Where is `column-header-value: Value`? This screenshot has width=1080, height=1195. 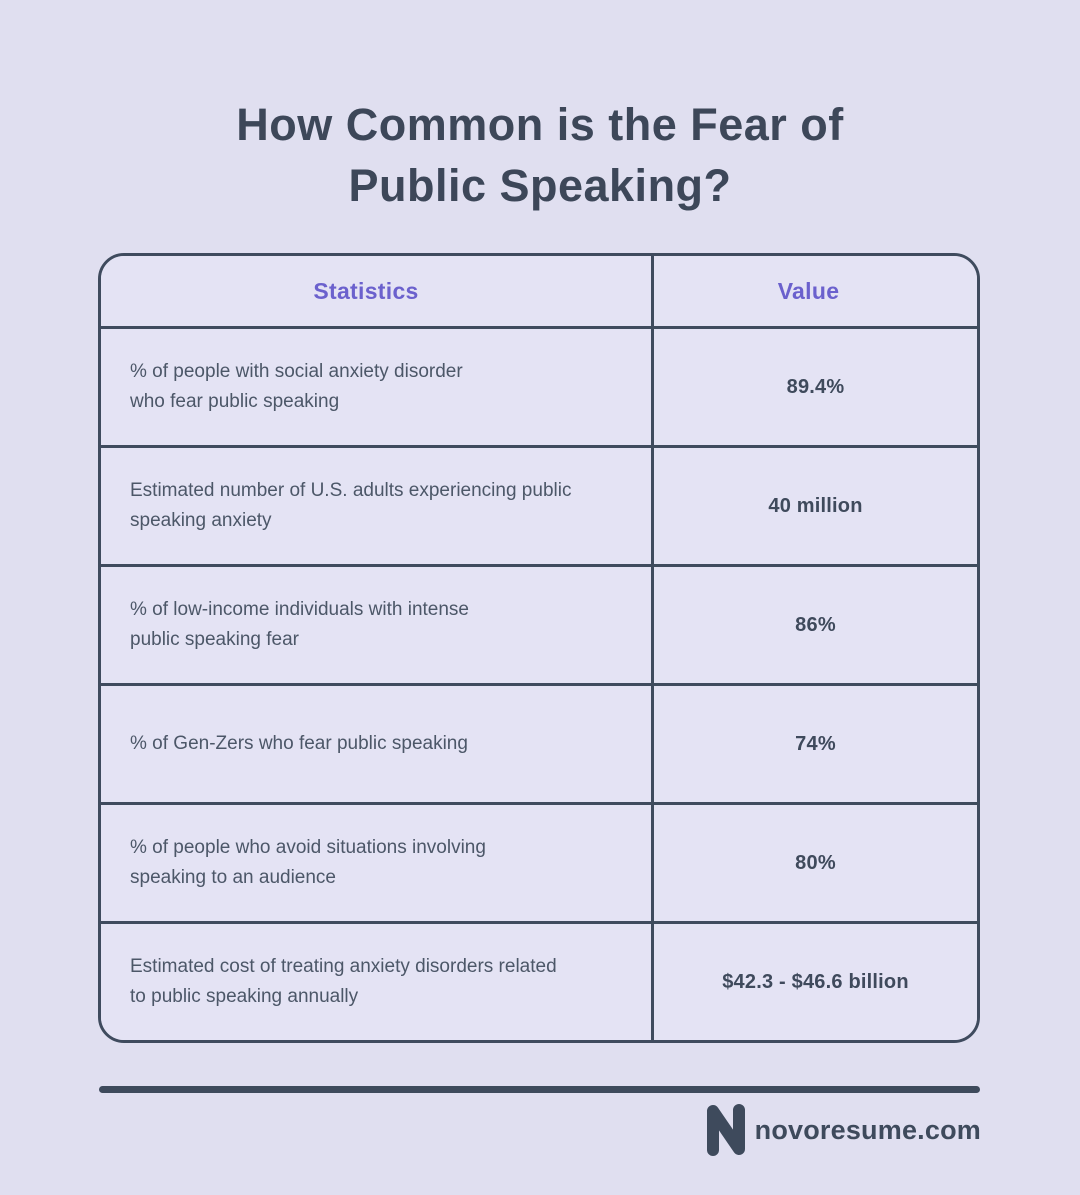 column-header-value: Value is located at coordinates (815, 291).